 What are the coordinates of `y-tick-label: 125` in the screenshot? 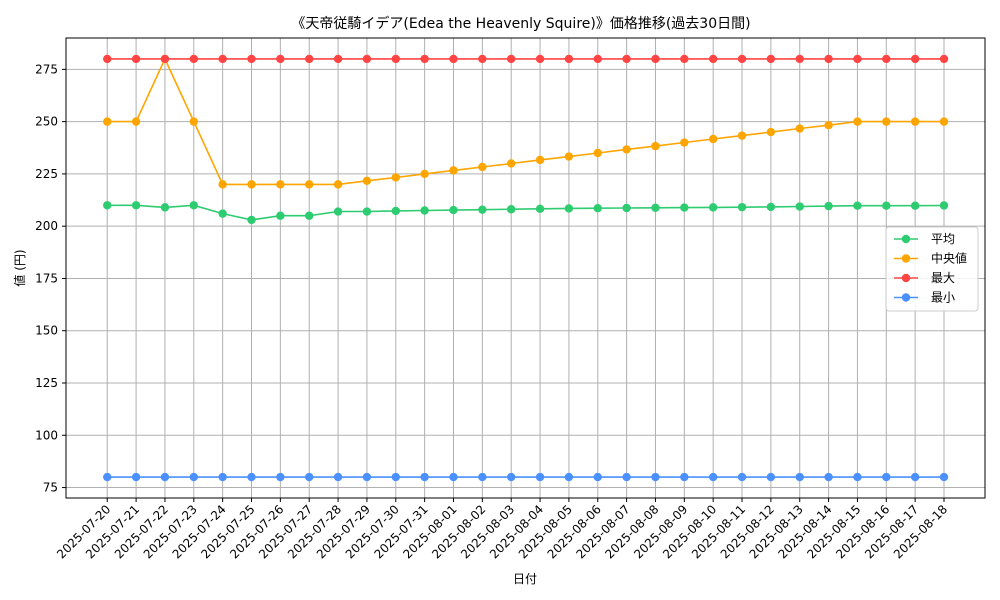 It's located at (46, 383).